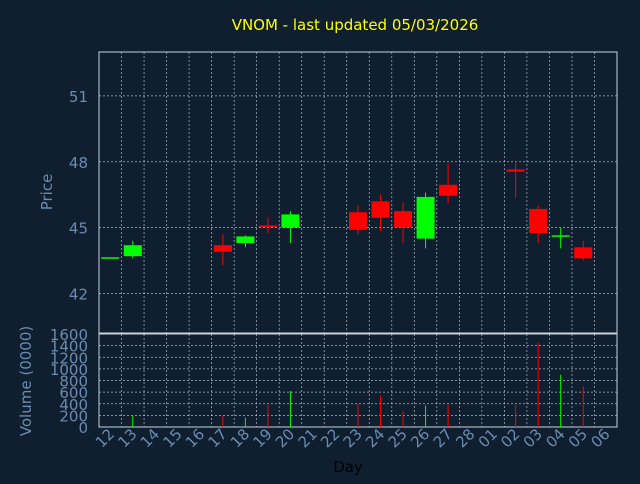 The image size is (640, 484). Describe the element at coordinates (73, 416) in the screenshot. I see `volume-tick-label: 200` at that location.